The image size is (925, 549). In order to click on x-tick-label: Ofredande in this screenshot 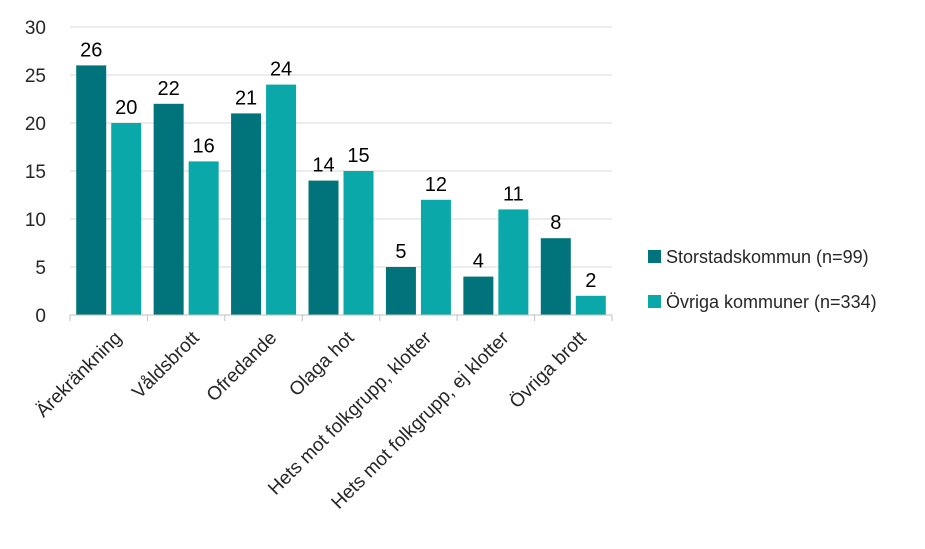, I will do `click(242, 367)`.